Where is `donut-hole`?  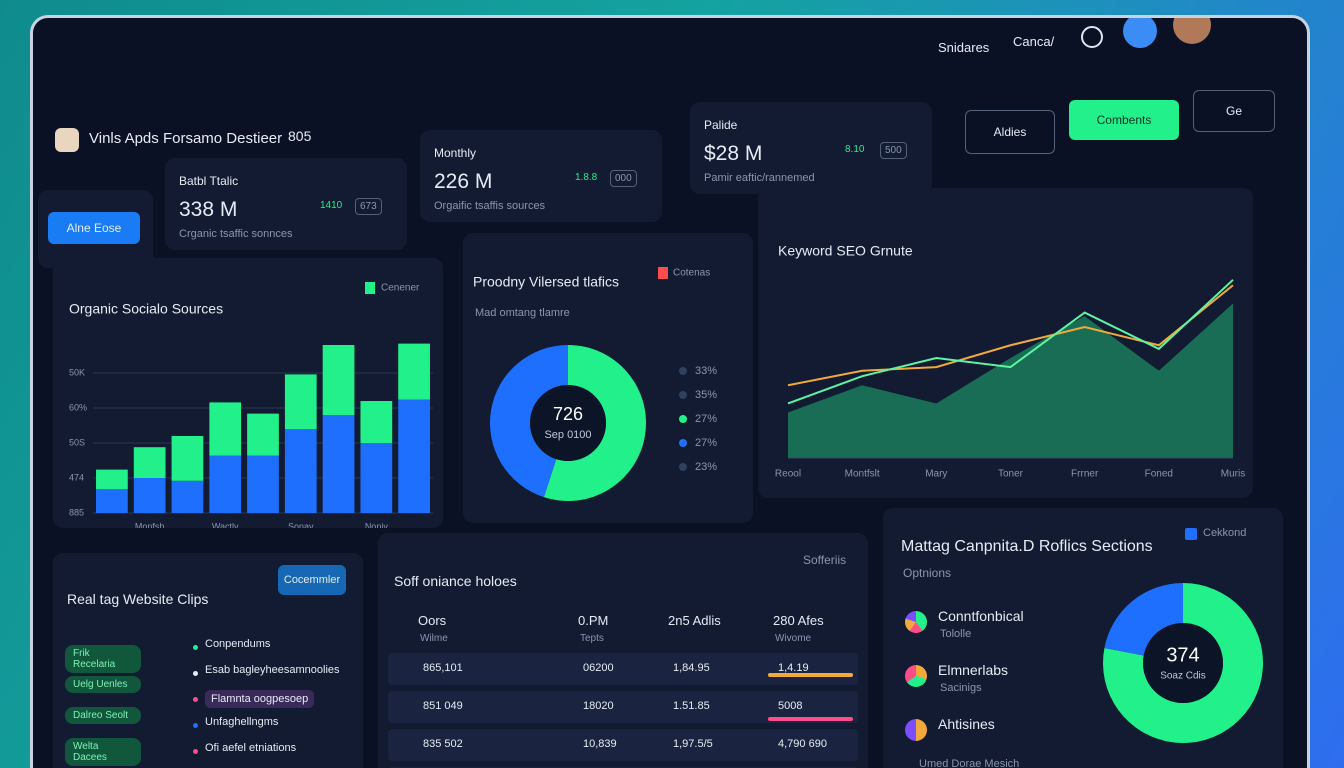 donut-hole is located at coordinates (568, 423).